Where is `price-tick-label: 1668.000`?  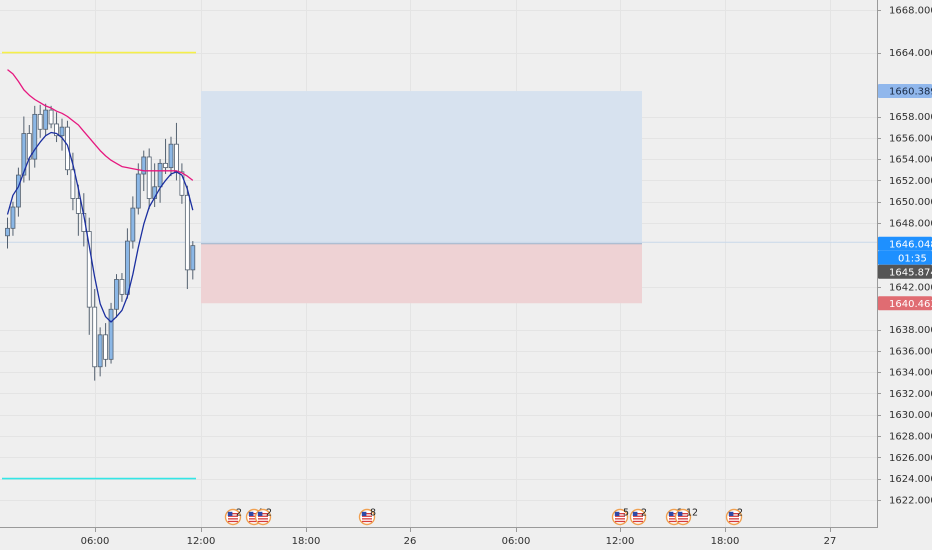
price-tick-label: 1668.000 is located at coordinates (910, 11).